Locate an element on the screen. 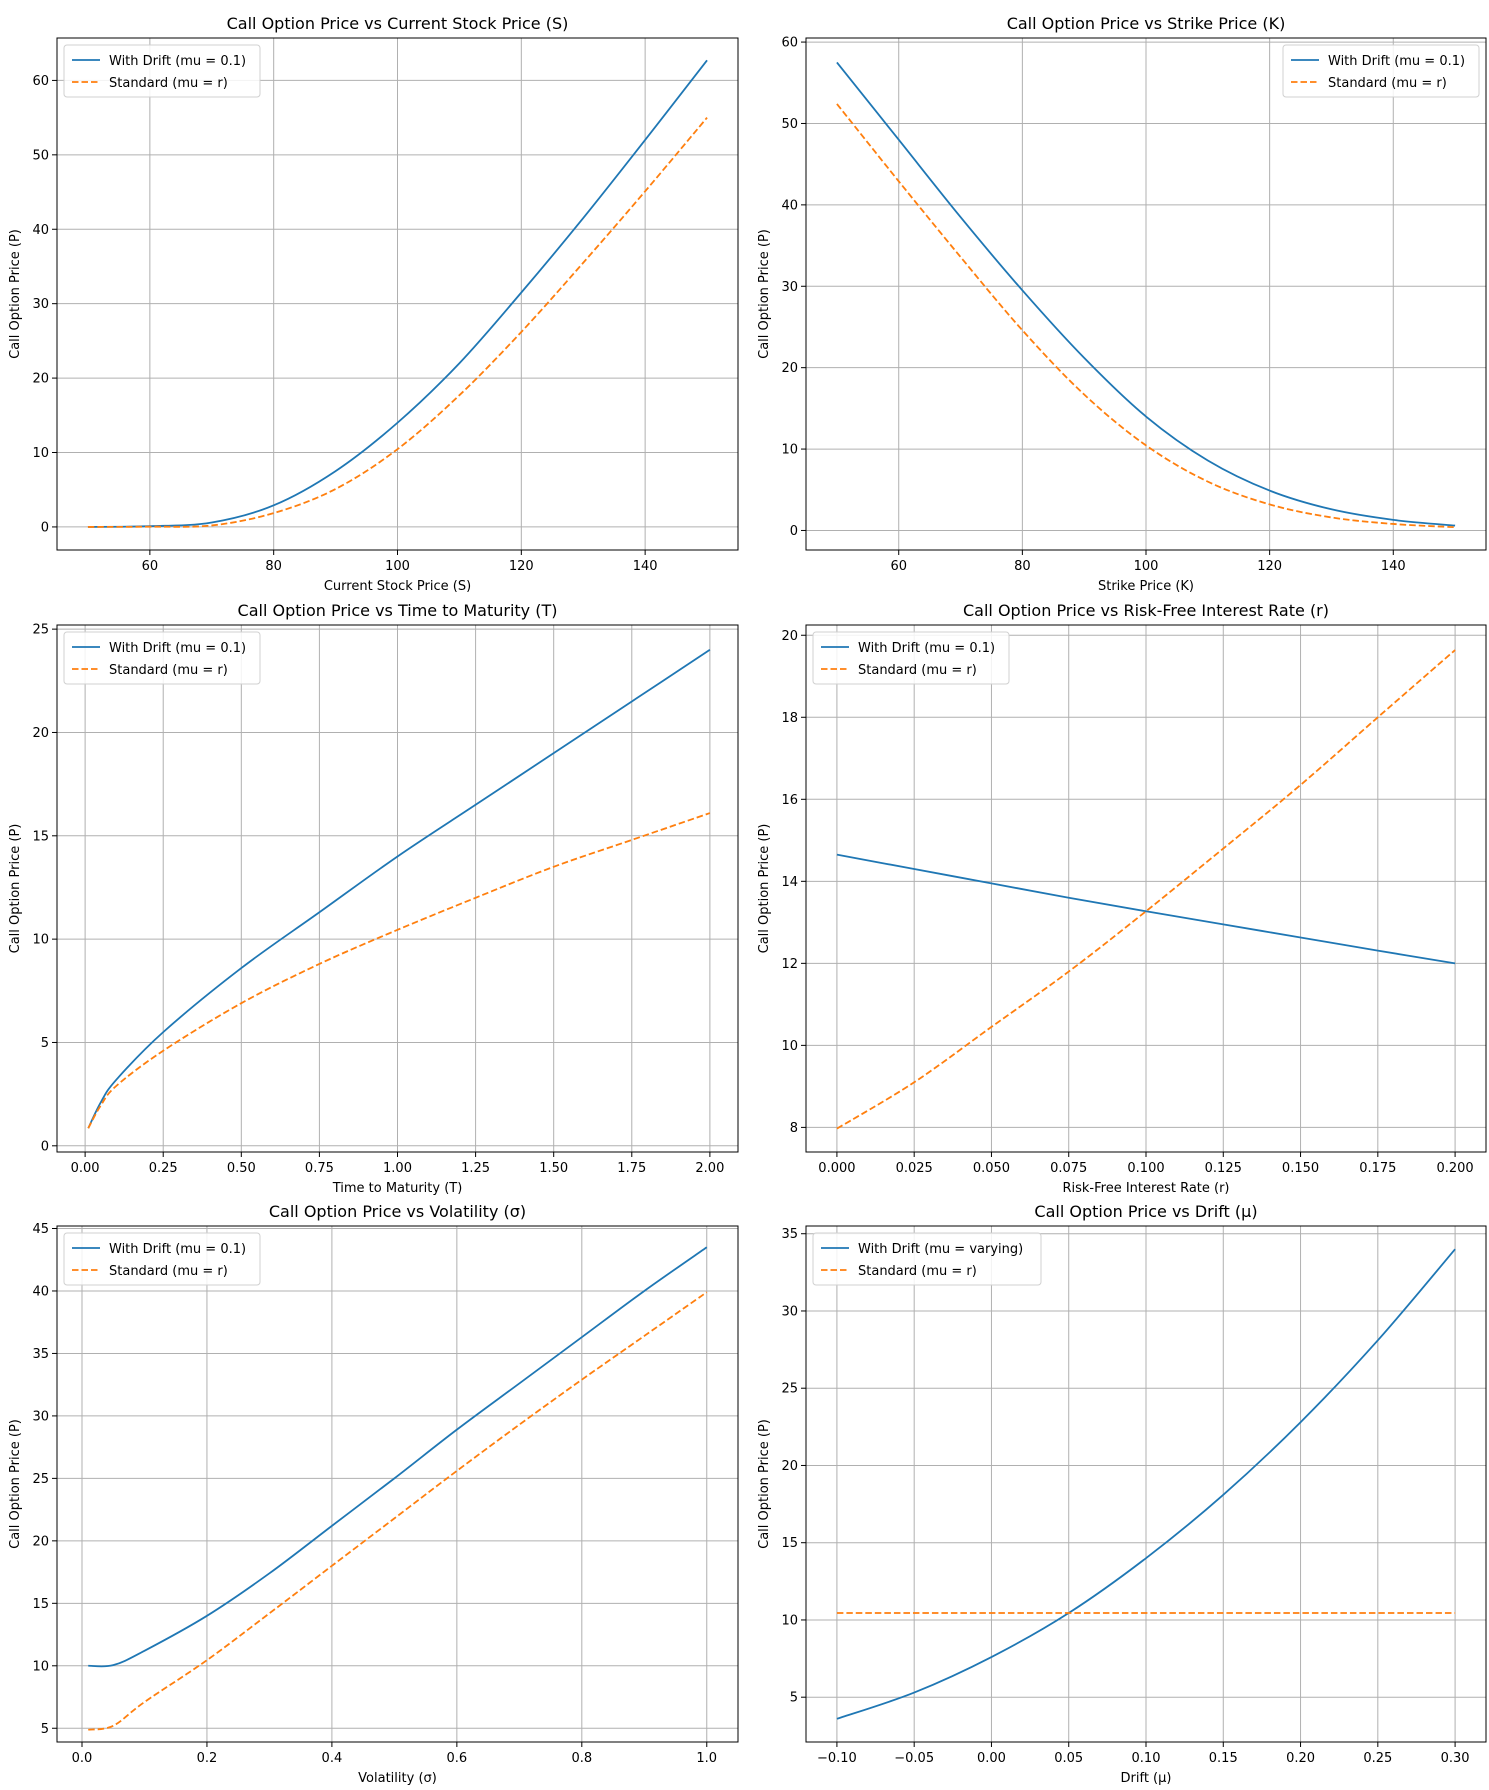 The width and height of the screenshot is (1489, 1790). y-tick-label: 45 is located at coordinates (40, 1229).